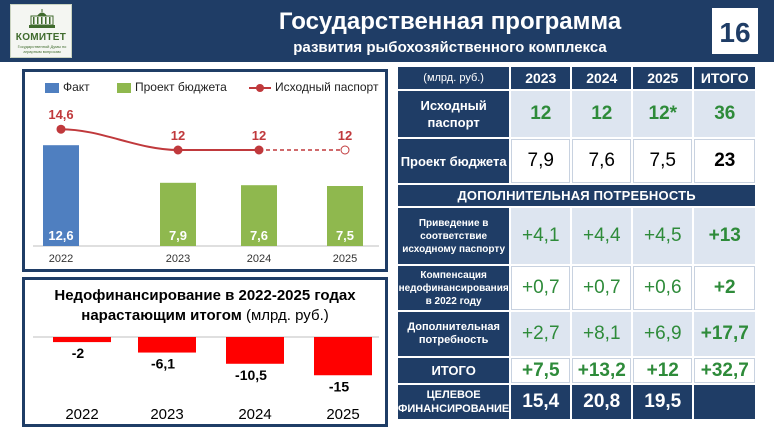 This screenshot has height=432, width=774. I want to click on row-label-target: ЦЕЛЕВОЕ ФИНАНСИРОВАНИЕ, so click(454, 402).